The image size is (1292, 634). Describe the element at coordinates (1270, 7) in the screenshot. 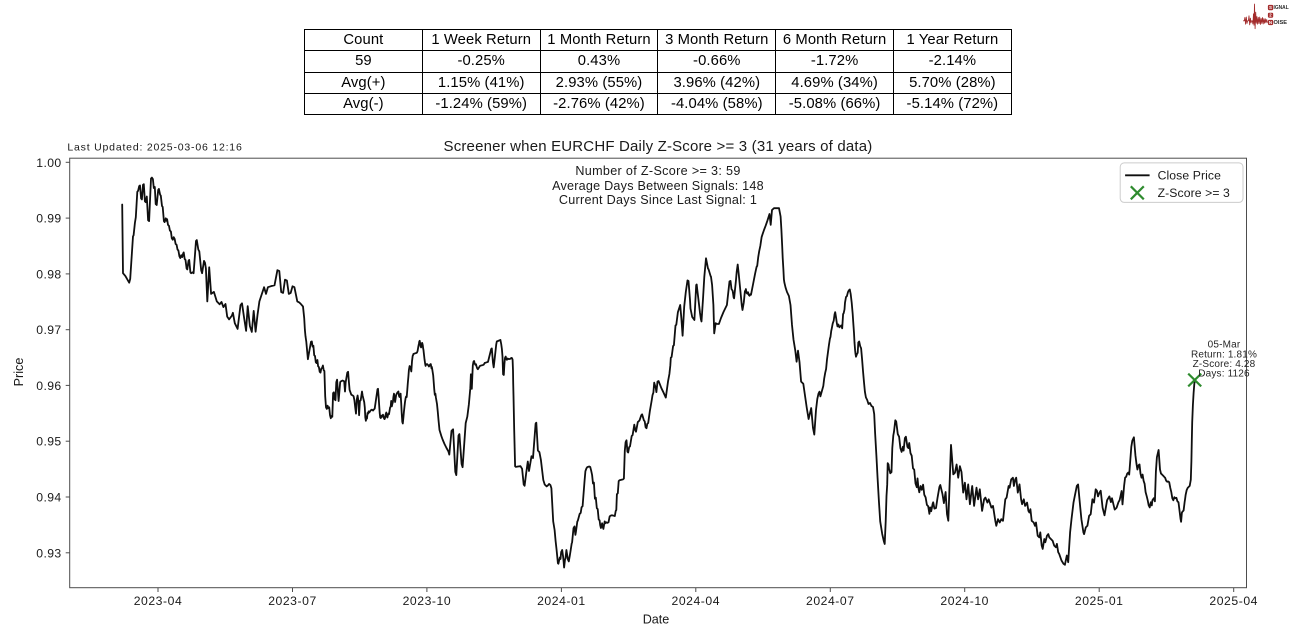

I see `svg-text: S` at that location.